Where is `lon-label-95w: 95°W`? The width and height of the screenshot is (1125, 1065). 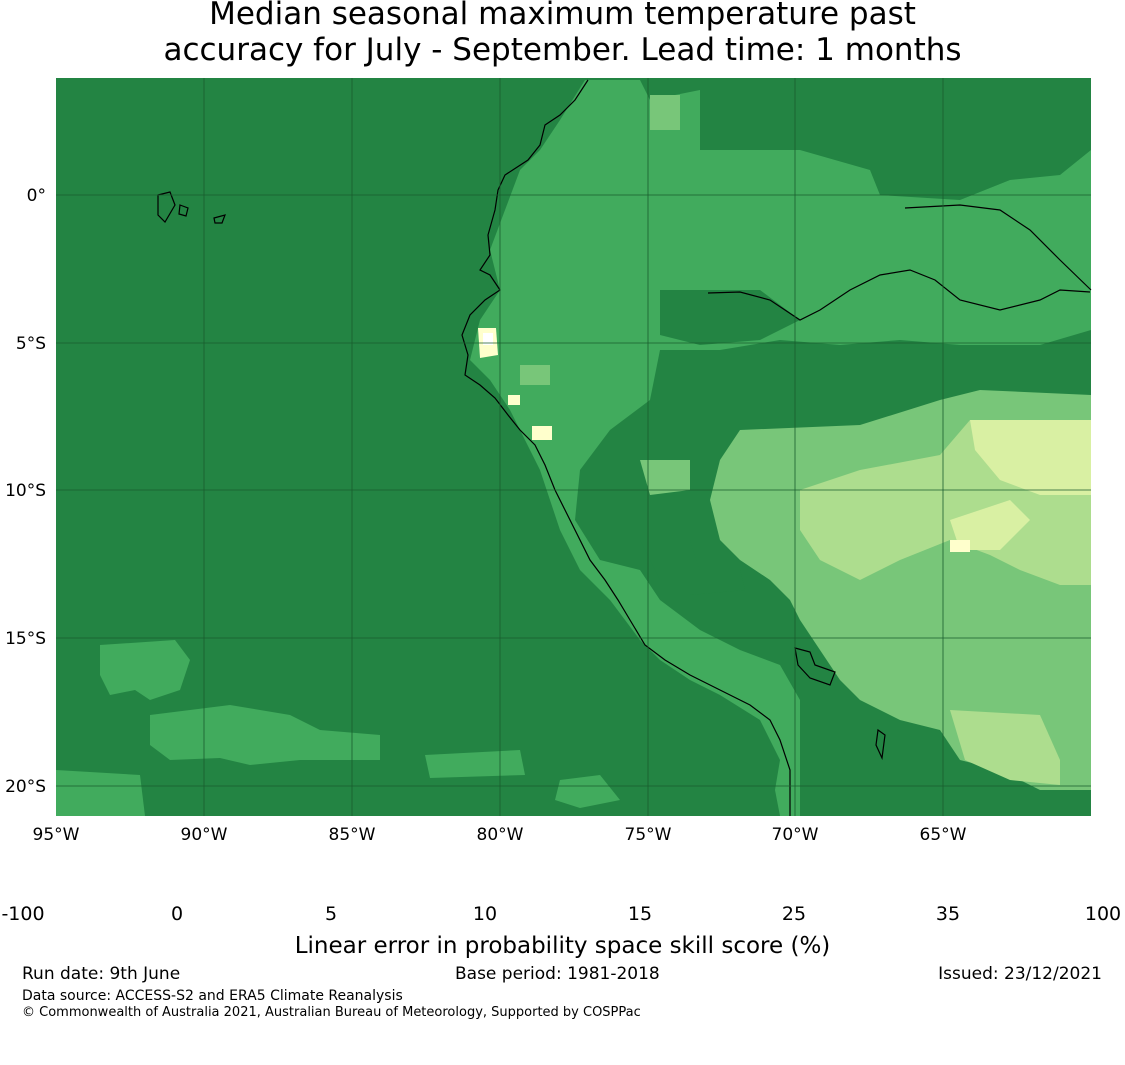 lon-label-95w: 95°W is located at coordinates (56, 835).